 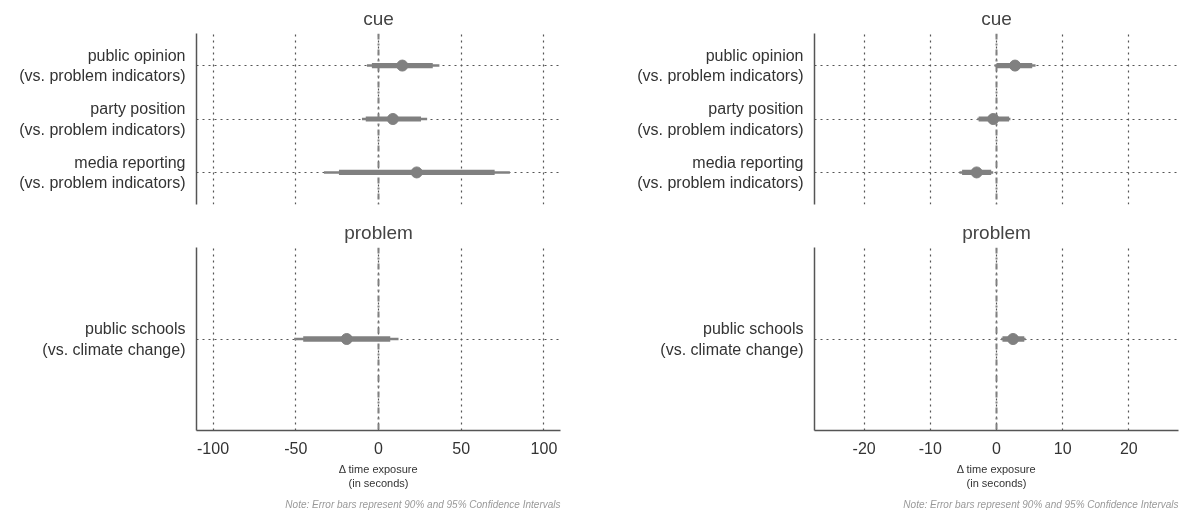 What do you see at coordinates (1062, 448) in the screenshot?
I see `x-tick-label: 10` at bounding box center [1062, 448].